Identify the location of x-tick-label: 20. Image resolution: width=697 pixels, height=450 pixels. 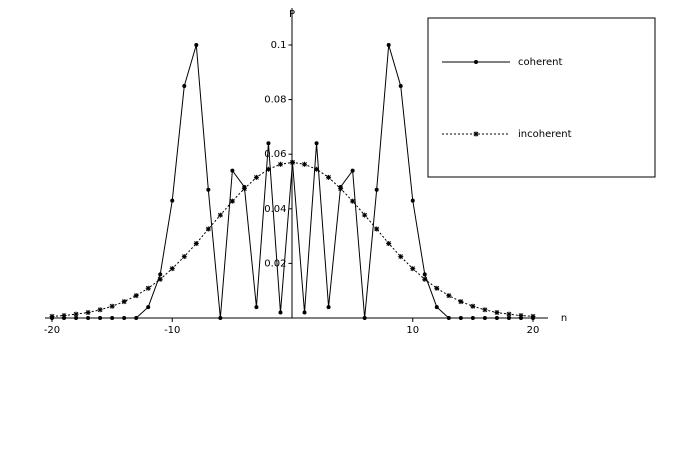
(533, 330).